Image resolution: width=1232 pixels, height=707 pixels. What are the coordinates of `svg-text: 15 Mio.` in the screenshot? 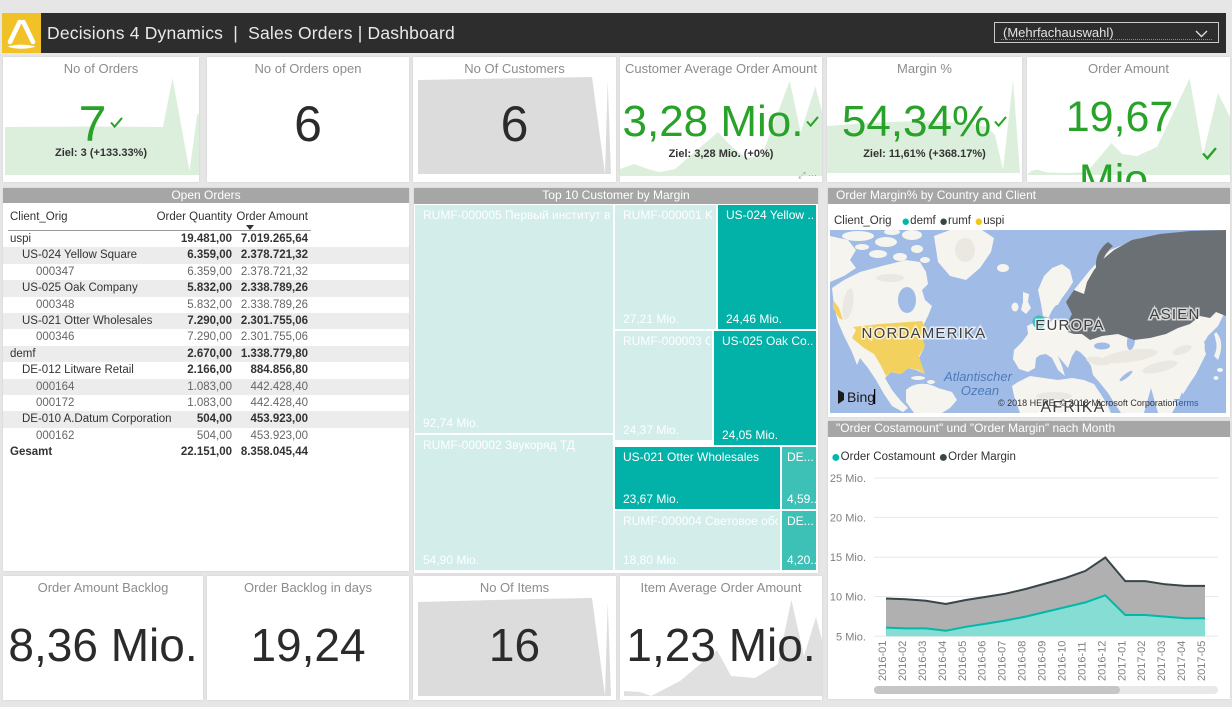 It's located at (848, 558).